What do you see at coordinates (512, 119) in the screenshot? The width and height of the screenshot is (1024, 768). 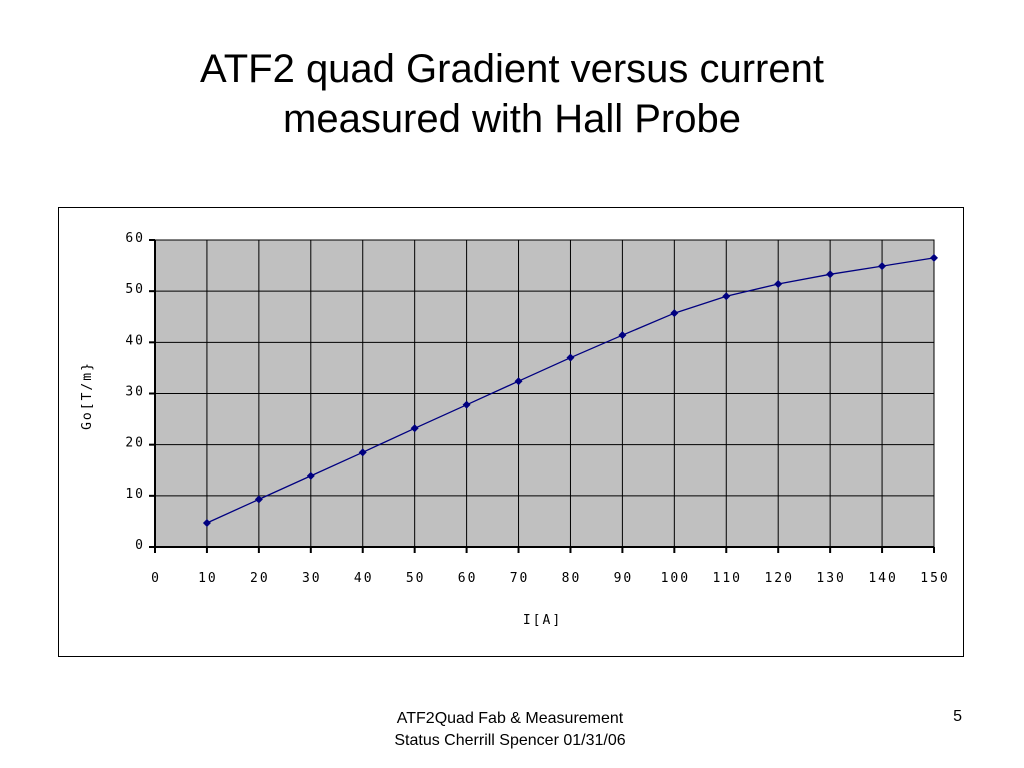 I see `slide-title-line2: measured with Hall Probe` at bounding box center [512, 119].